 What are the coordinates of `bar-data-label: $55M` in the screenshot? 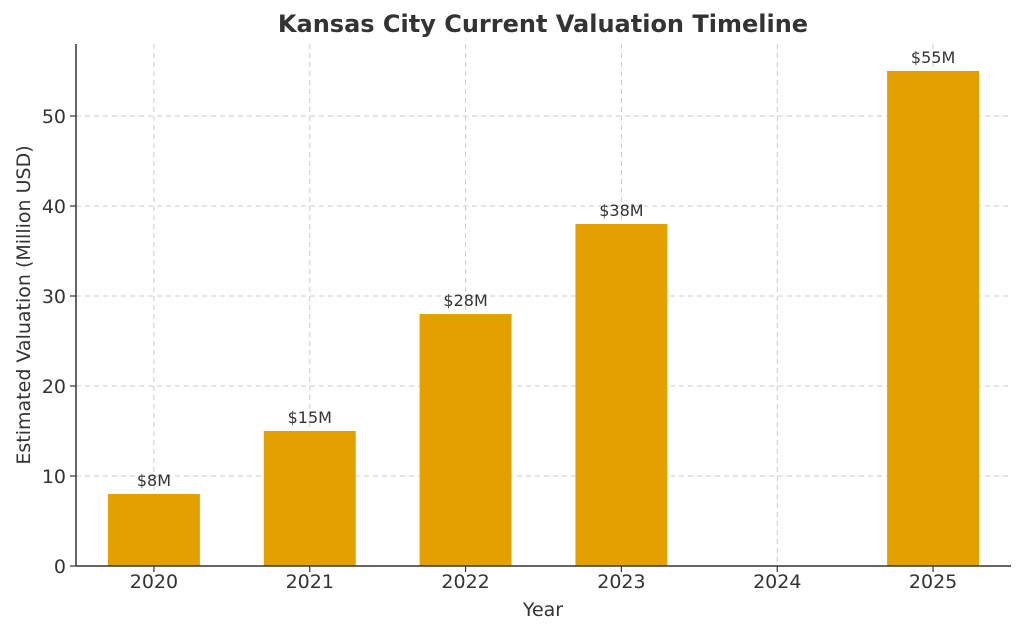 It's located at (933, 57).